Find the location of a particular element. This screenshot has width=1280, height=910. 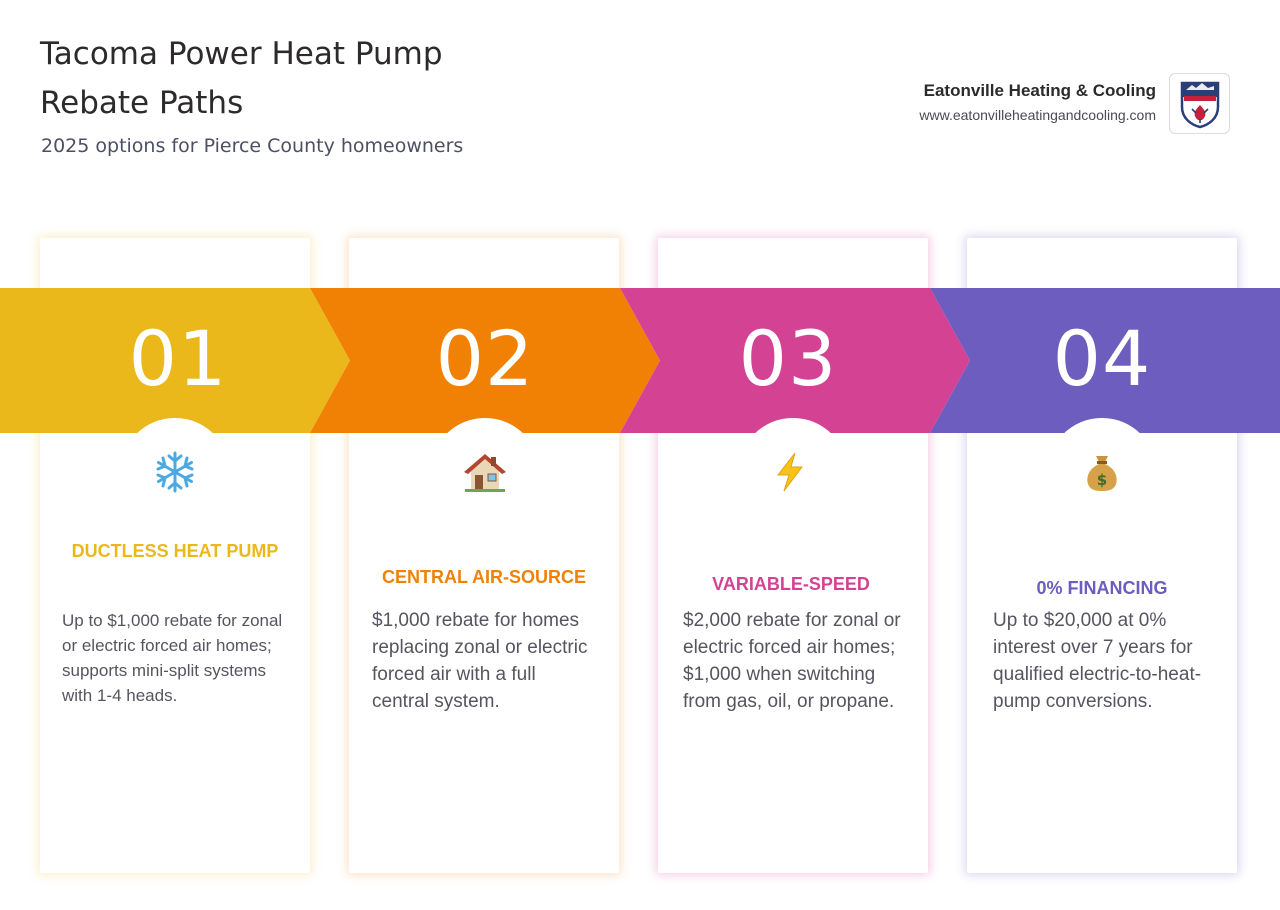

house-icon is located at coordinates (485, 477).